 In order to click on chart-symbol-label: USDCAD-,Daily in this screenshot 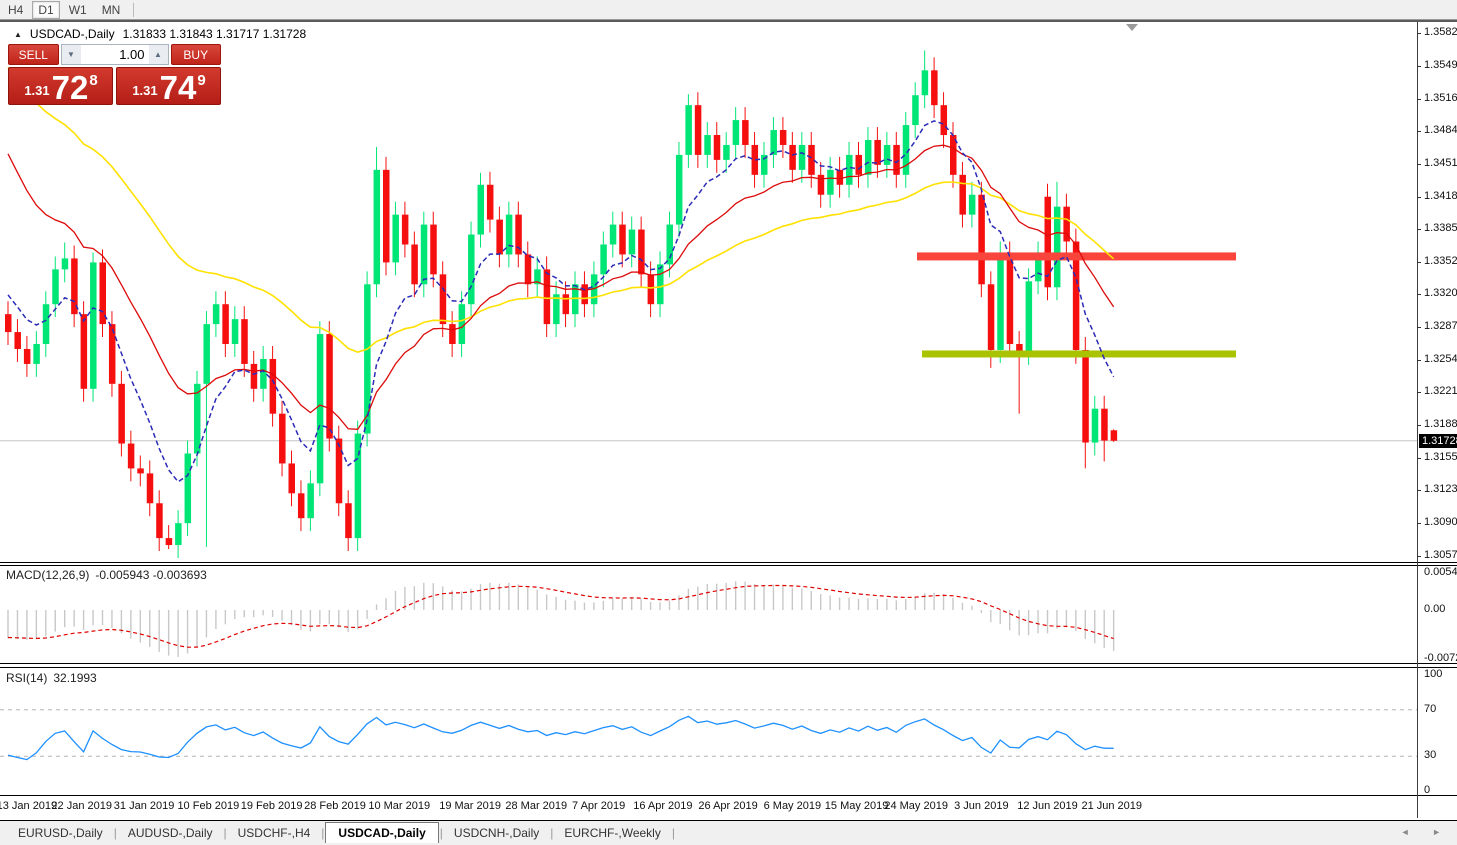, I will do `click(72, 34)`.